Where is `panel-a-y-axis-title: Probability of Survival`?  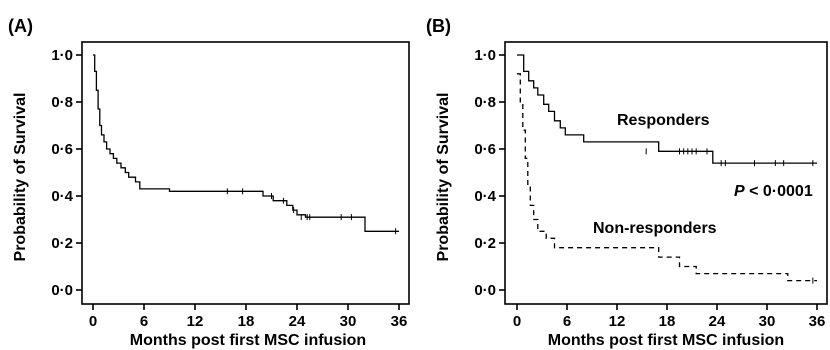 panel-a-y-axis-title: Probability of Survival is located at coordinates (20, 177).